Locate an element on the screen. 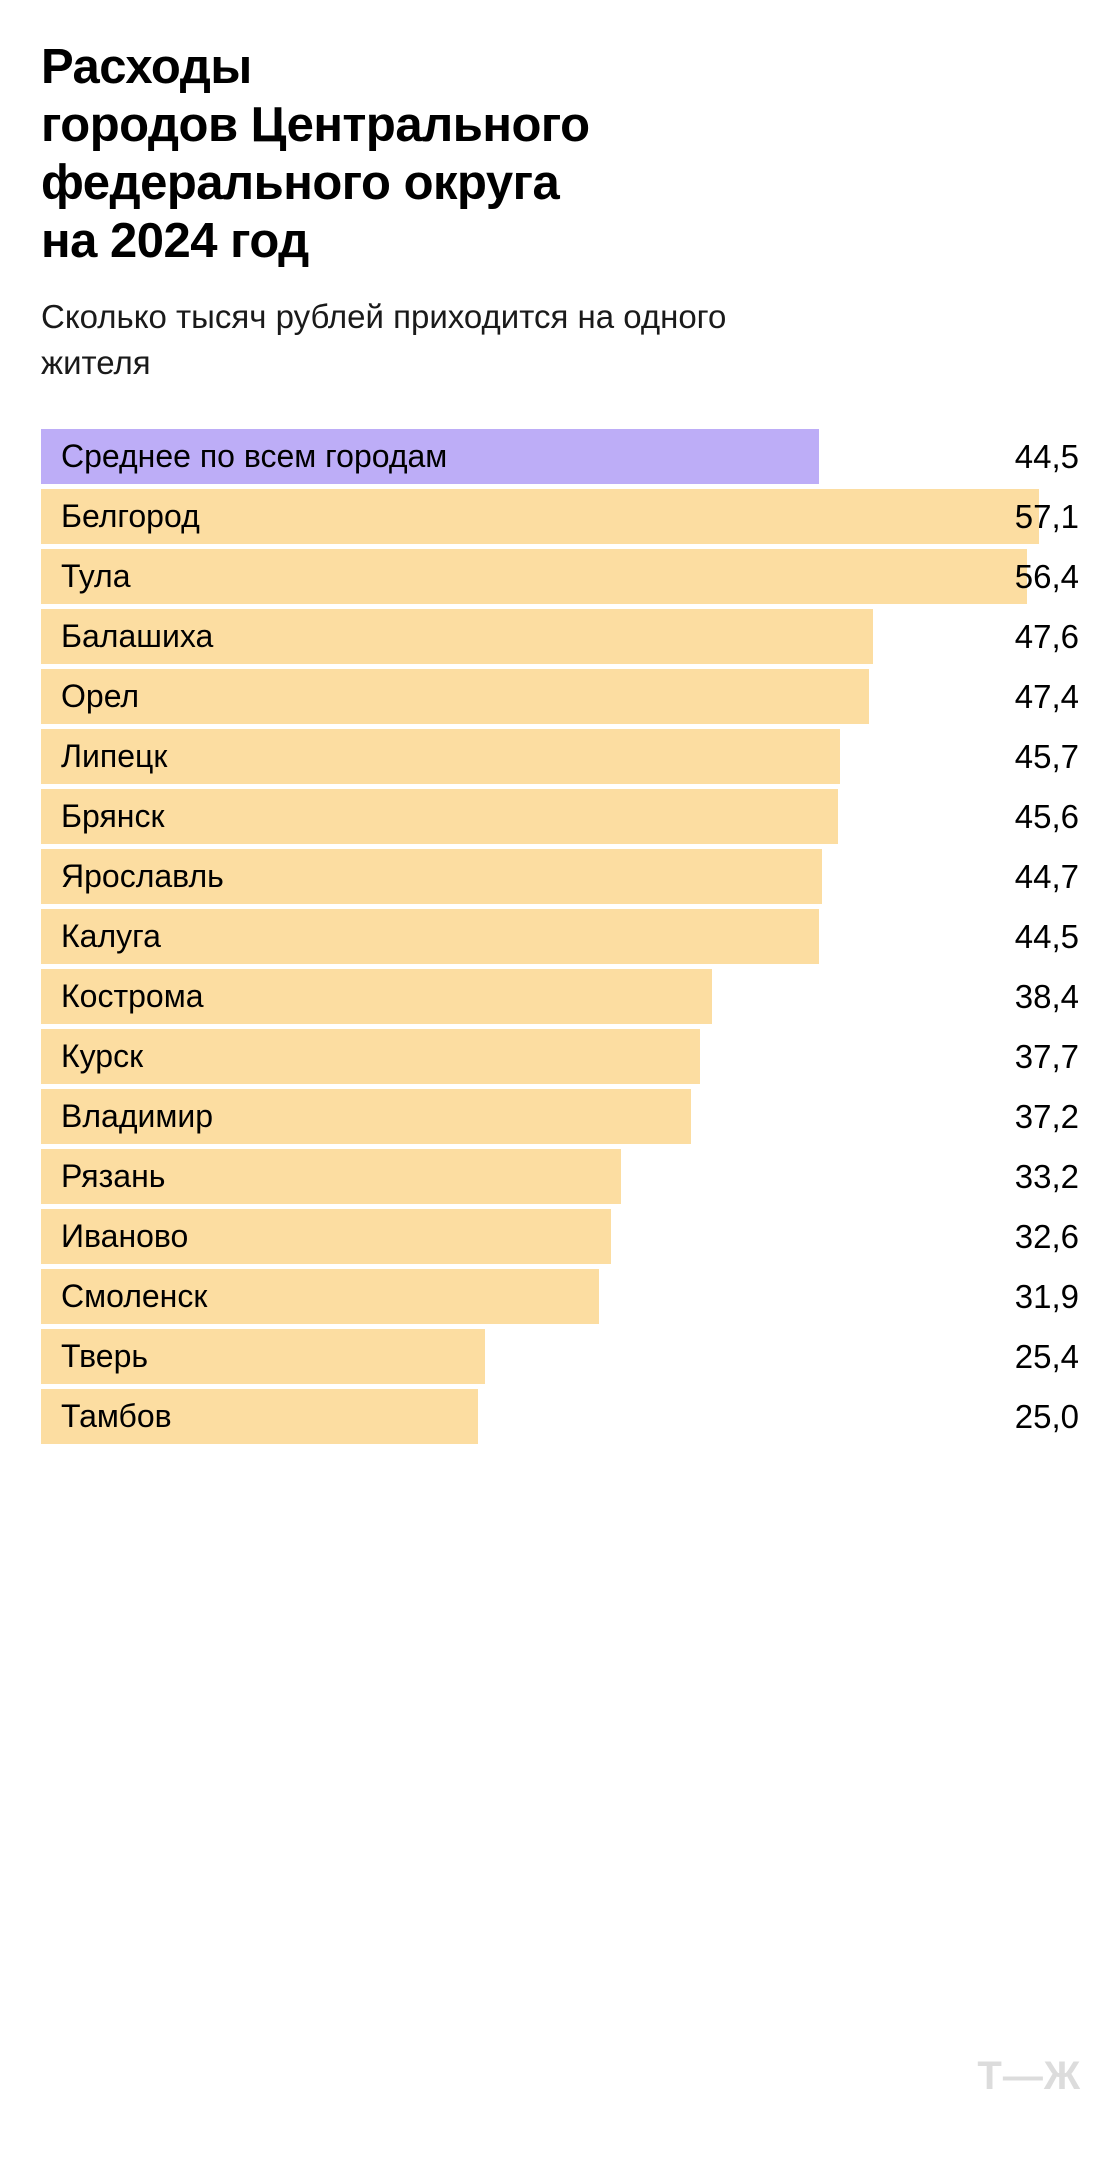 The width and height of the screenshot is (1120, 2176). bar-track: Рязань 33,2 is located at coordinates (560, 1176).